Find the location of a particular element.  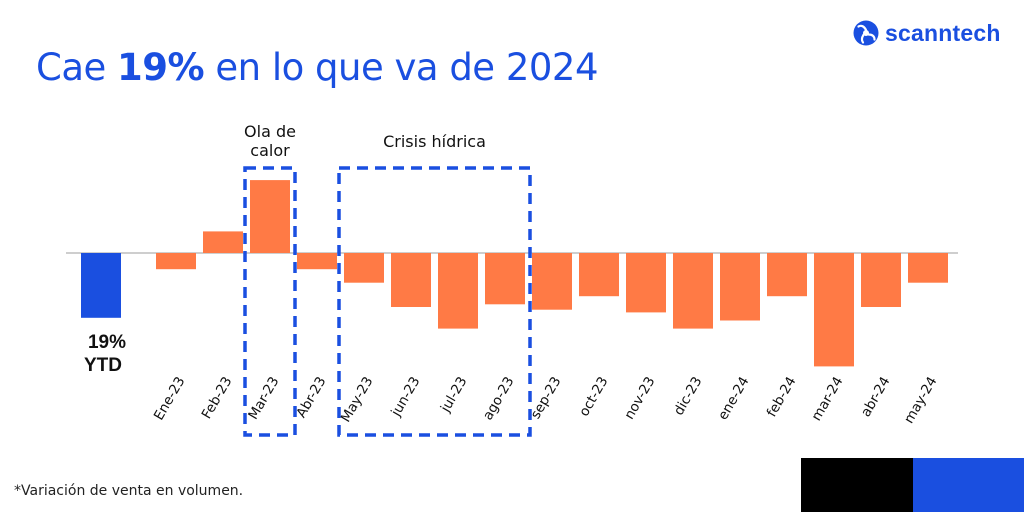

page-title: Cae 19% en lo que va de 2024 is located at coordinates (317, 67).